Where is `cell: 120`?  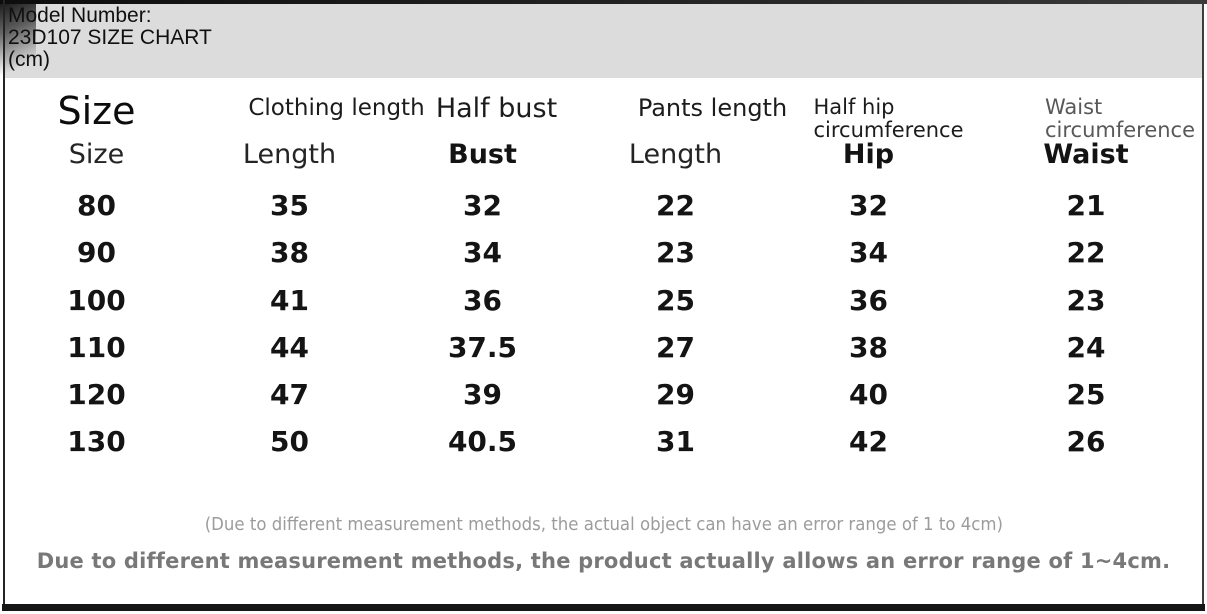
cell: 120 is located at coordinates (96, 394).